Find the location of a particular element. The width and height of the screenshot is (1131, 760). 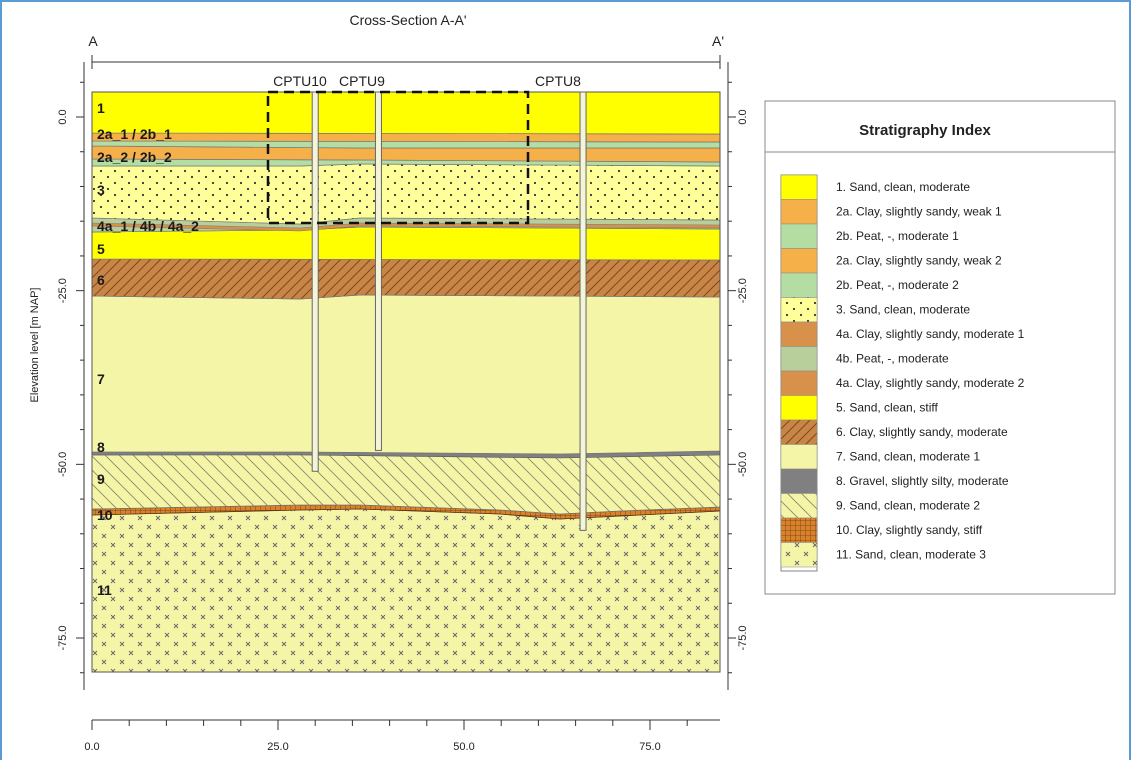

x-tick-label: 50.0 is located at coordinates (463, 747).